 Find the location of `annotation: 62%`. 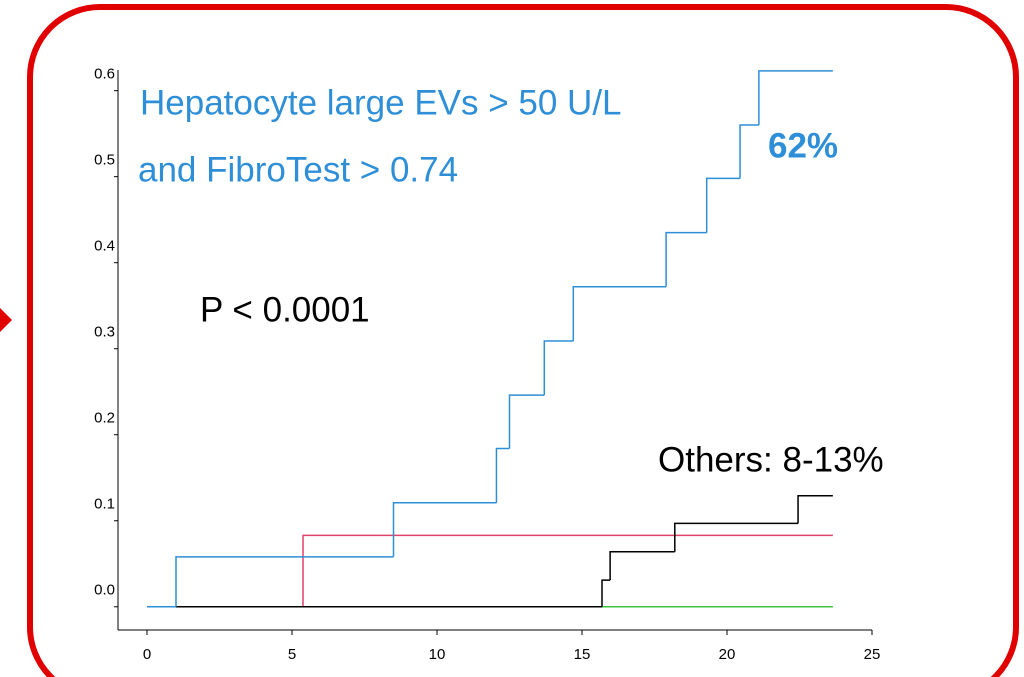

annotation: 62% is located at coordinates (803, 145).